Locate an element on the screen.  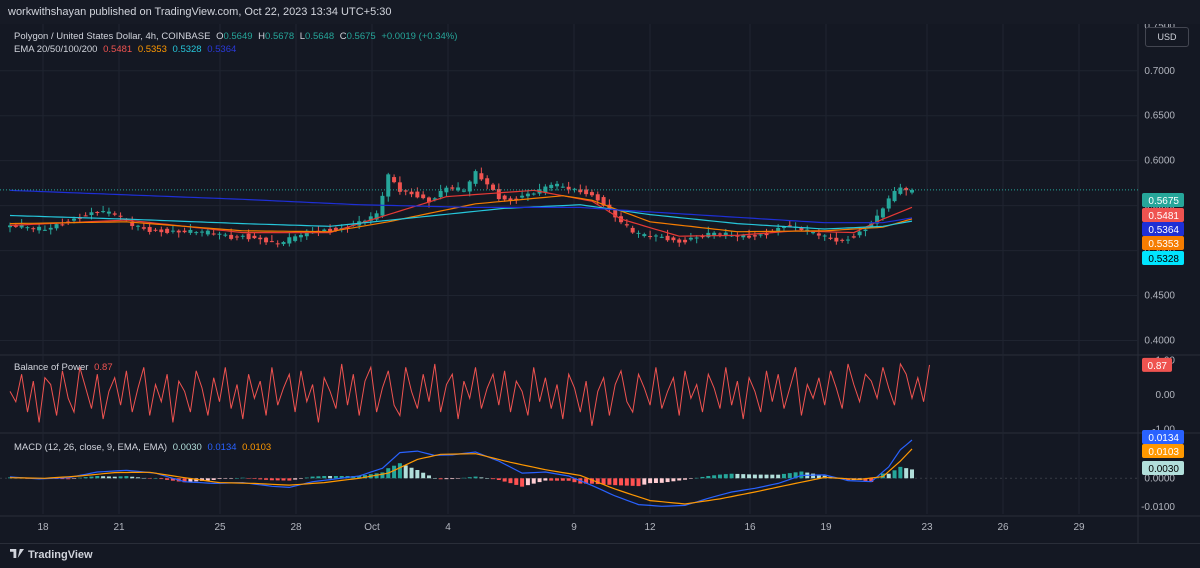
low-label: L is located at coordinates (302, 36).